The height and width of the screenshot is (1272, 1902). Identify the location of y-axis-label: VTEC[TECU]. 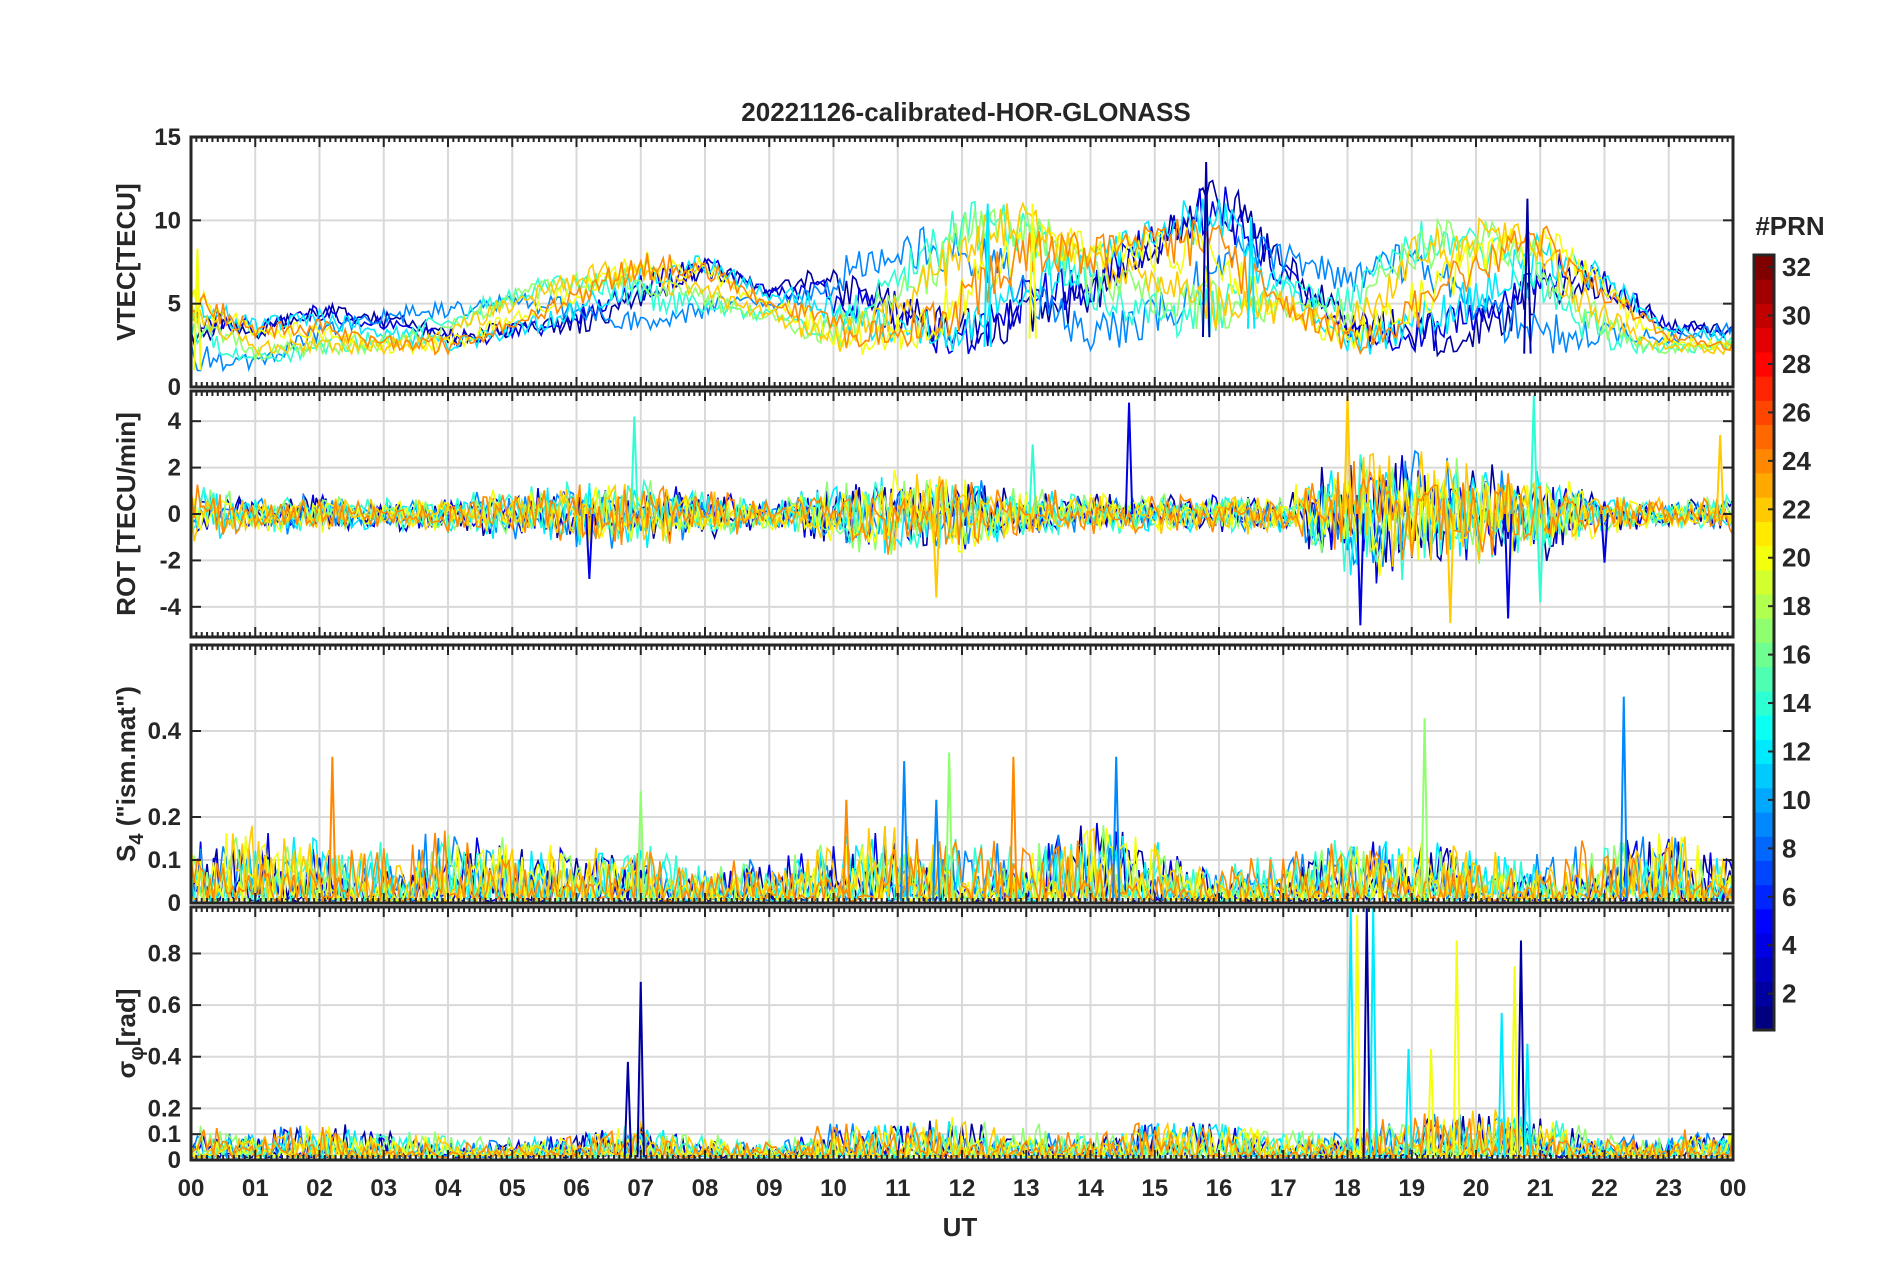
(126, 261).